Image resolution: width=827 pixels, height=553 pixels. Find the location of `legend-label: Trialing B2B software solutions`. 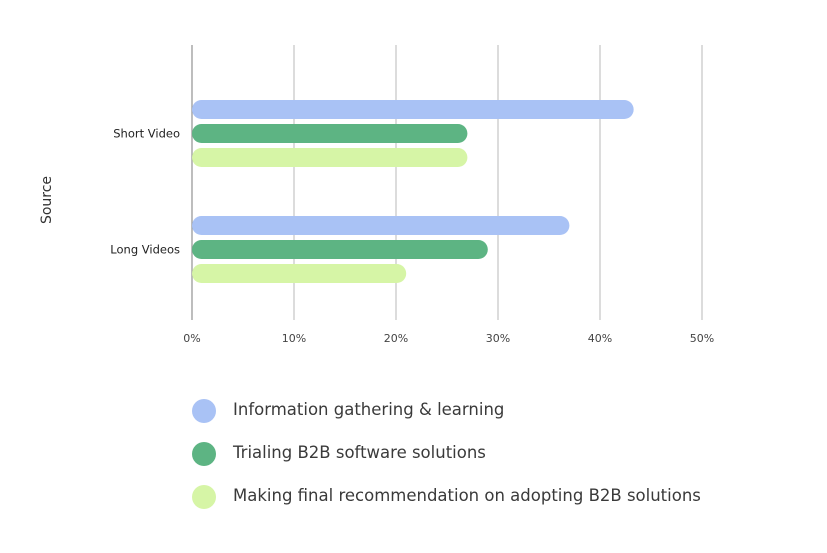

legend-label: Trialing B2B software solutions is located at coordinates (359, 452).